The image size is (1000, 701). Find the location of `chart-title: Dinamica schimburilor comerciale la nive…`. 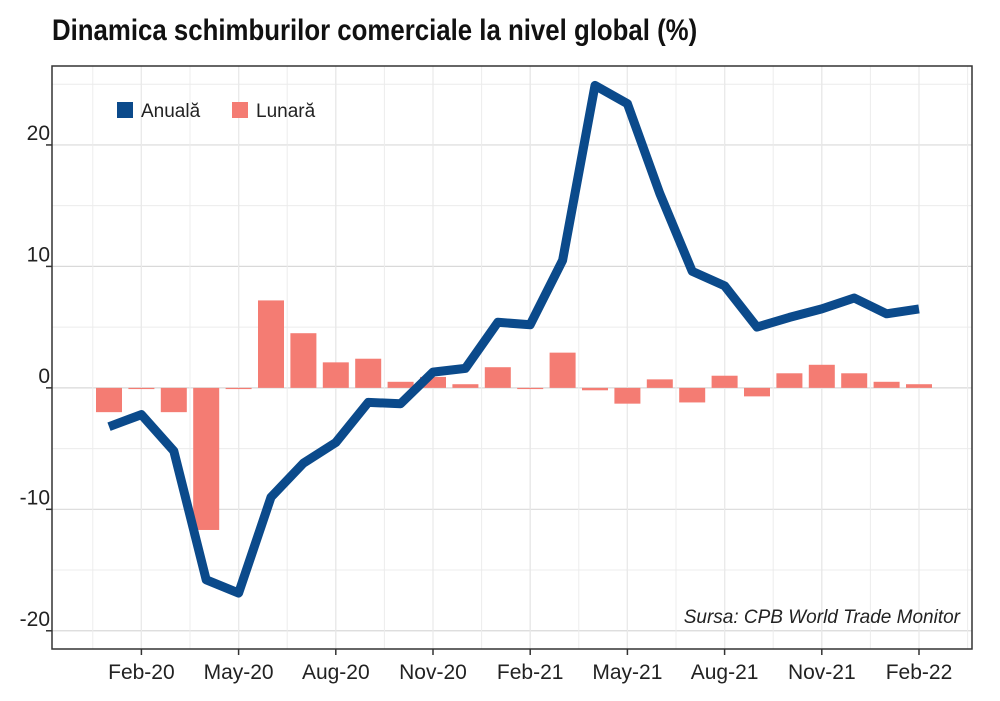

chart-title: Dinamica schimburilor comerciale la nive… is located at coordinates (375, 30).